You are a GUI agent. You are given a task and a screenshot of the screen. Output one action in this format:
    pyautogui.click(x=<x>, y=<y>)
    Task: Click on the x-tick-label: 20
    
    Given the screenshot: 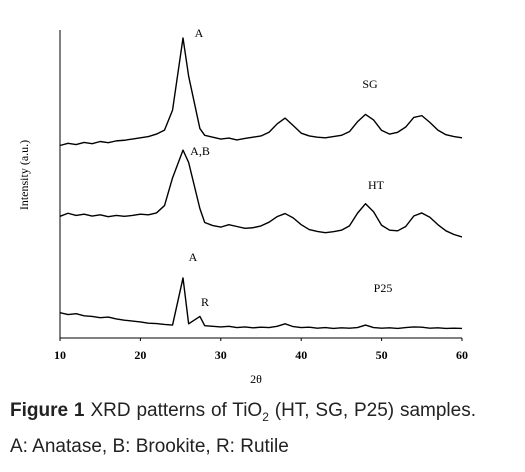 What is the action you would take?
    pyautogui.click(x=140, y=355)
    